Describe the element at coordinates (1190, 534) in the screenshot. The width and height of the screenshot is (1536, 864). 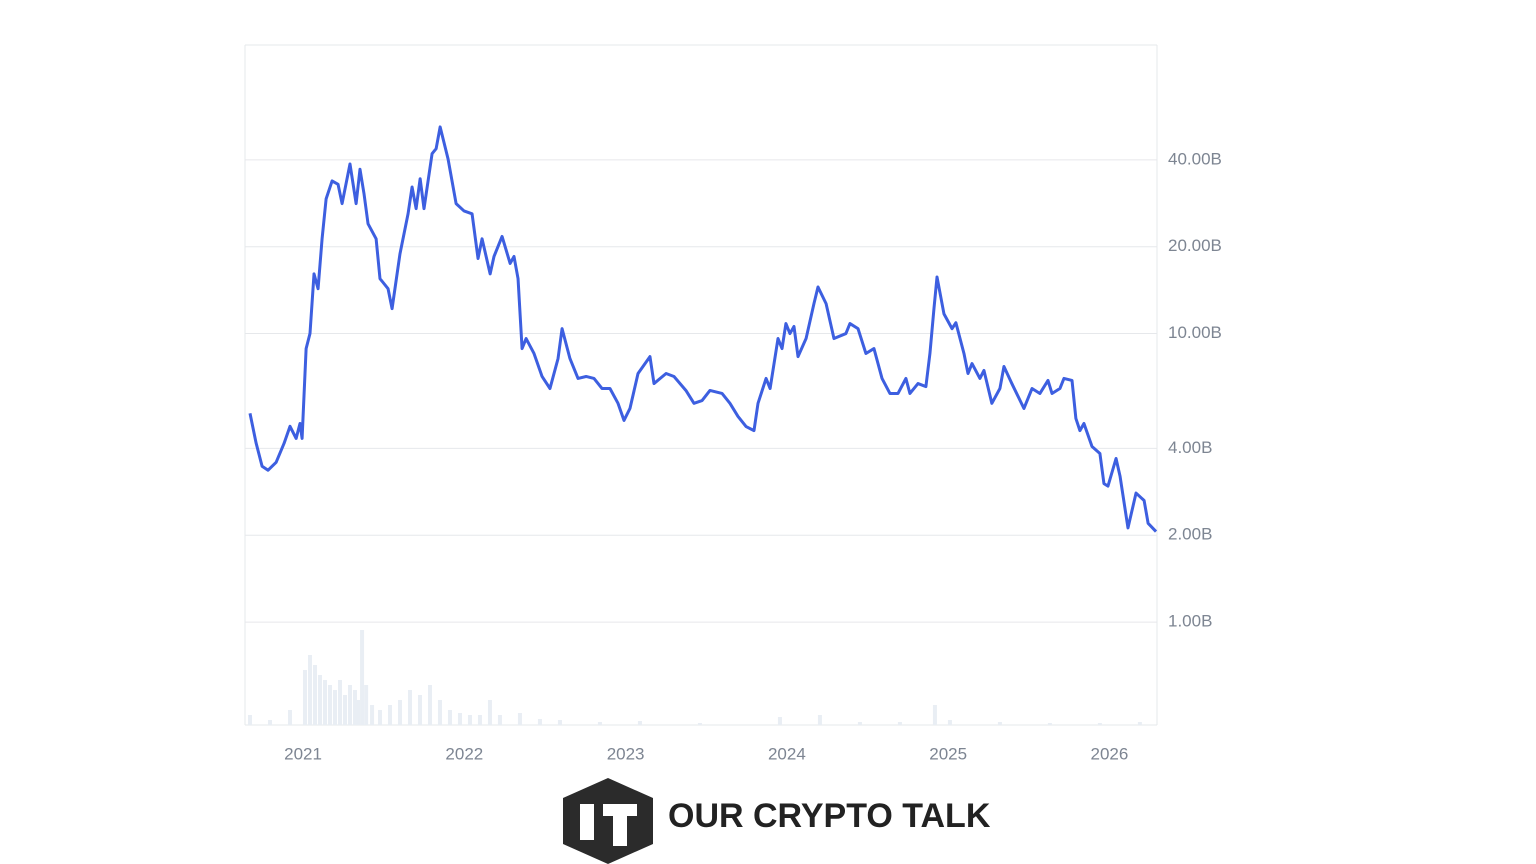
I see `y-tick-label: 2.00B` at that location.